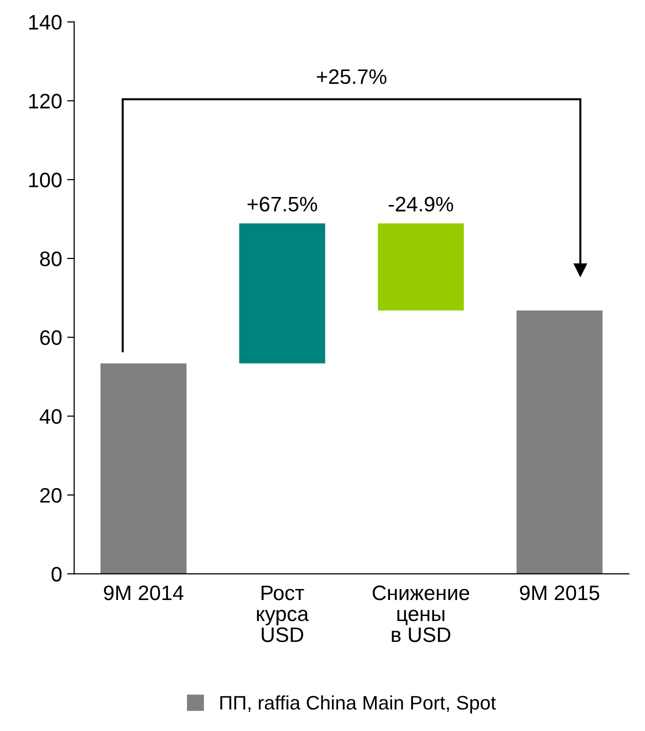 The width and height of the screenshot is (645, 731). I want to click on y-tick-label: 80, so click(51, 258).